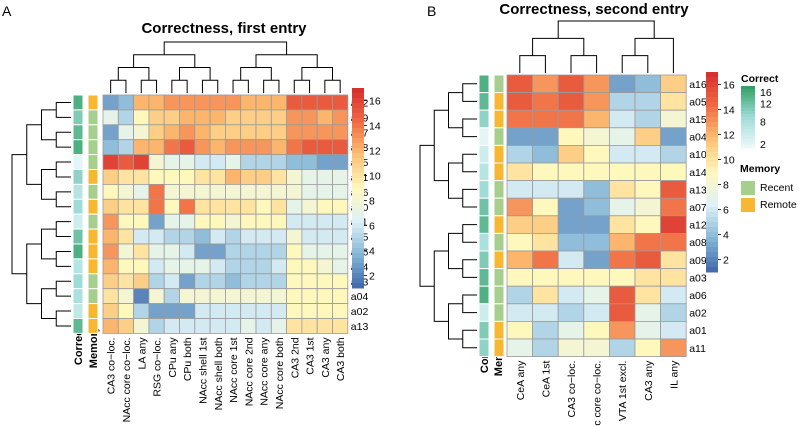 The width and height of the screenshot is (799, 426). I want to click on row-label: a06, so click(698, 296).